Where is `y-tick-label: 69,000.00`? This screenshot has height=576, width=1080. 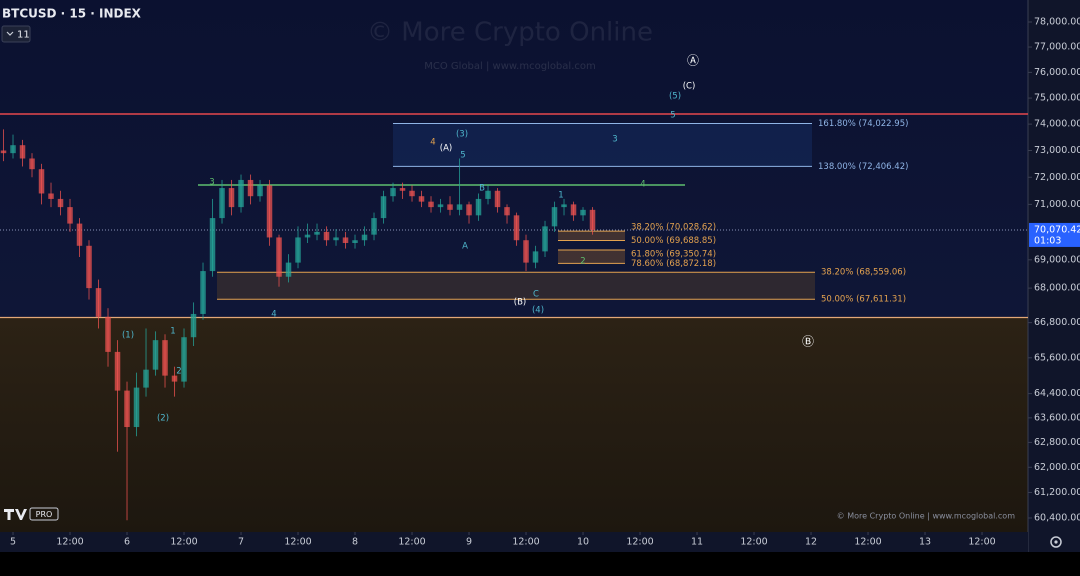
y-tick-label: 69,000.00 is located at coordinates (1057, 259).